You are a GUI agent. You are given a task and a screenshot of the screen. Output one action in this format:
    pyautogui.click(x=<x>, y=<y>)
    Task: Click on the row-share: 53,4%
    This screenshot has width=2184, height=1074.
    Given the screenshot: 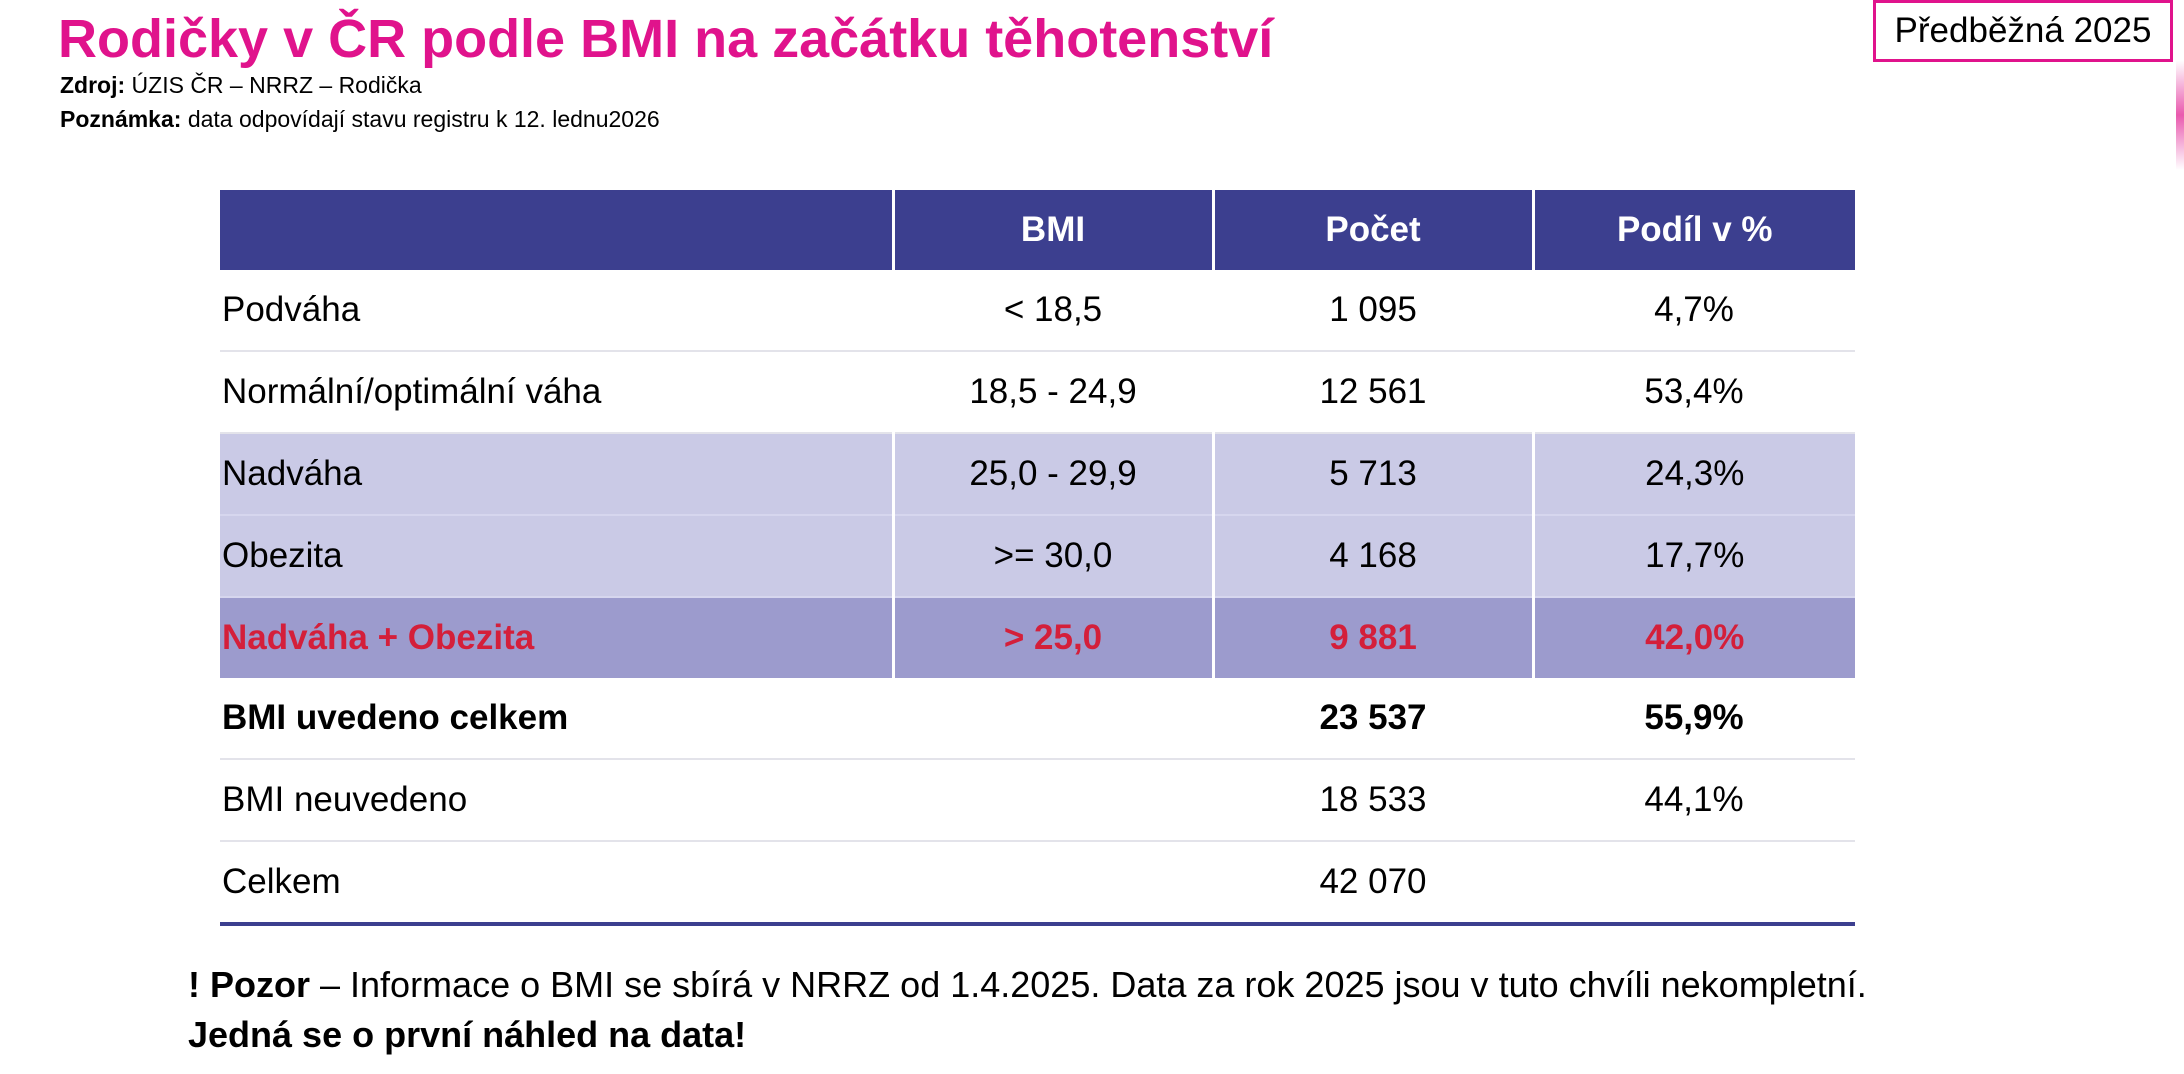 What is the action you would take?
    pyautogui.click(x=1694, y=392)
    